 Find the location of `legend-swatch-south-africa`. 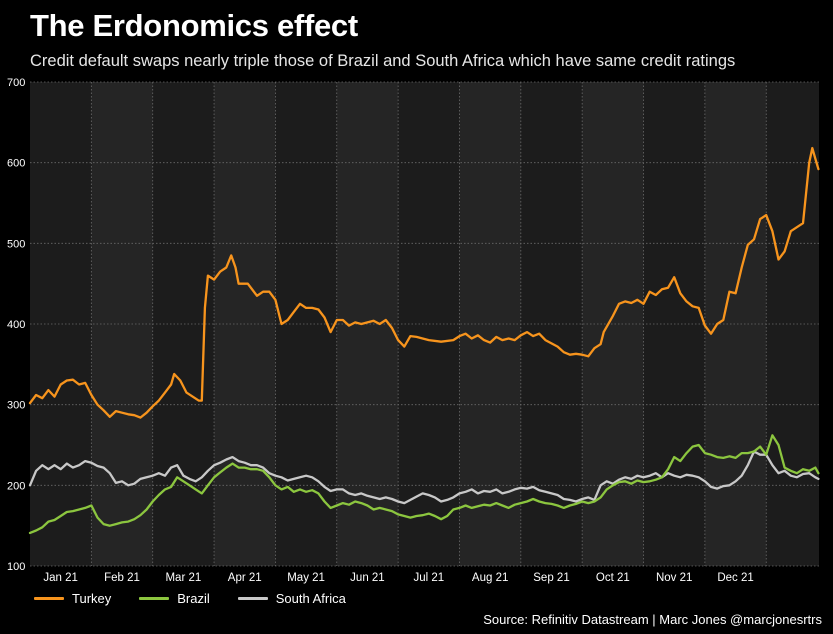

legend-swatch-south-africa is located at coordinates (252, 598).